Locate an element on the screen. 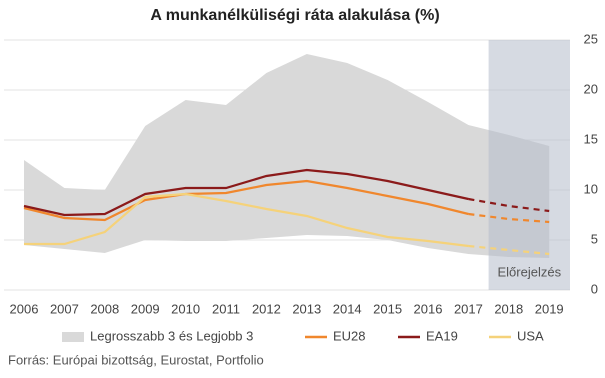 Image resolution: width=605 pixels, height=378 pixels. y-tick-label: 0 is located at coordinates (594, 288).